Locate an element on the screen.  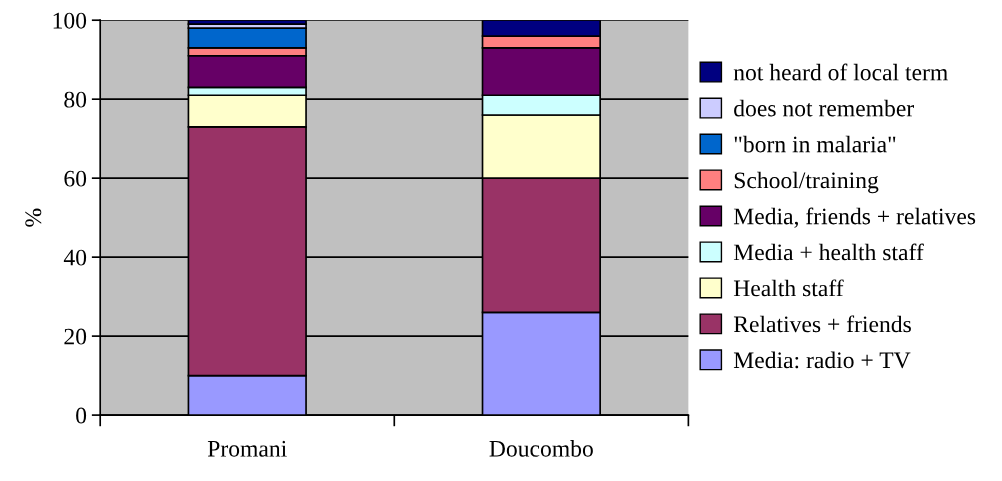
legend-label: does not remember is located at coordinates (824, 108).